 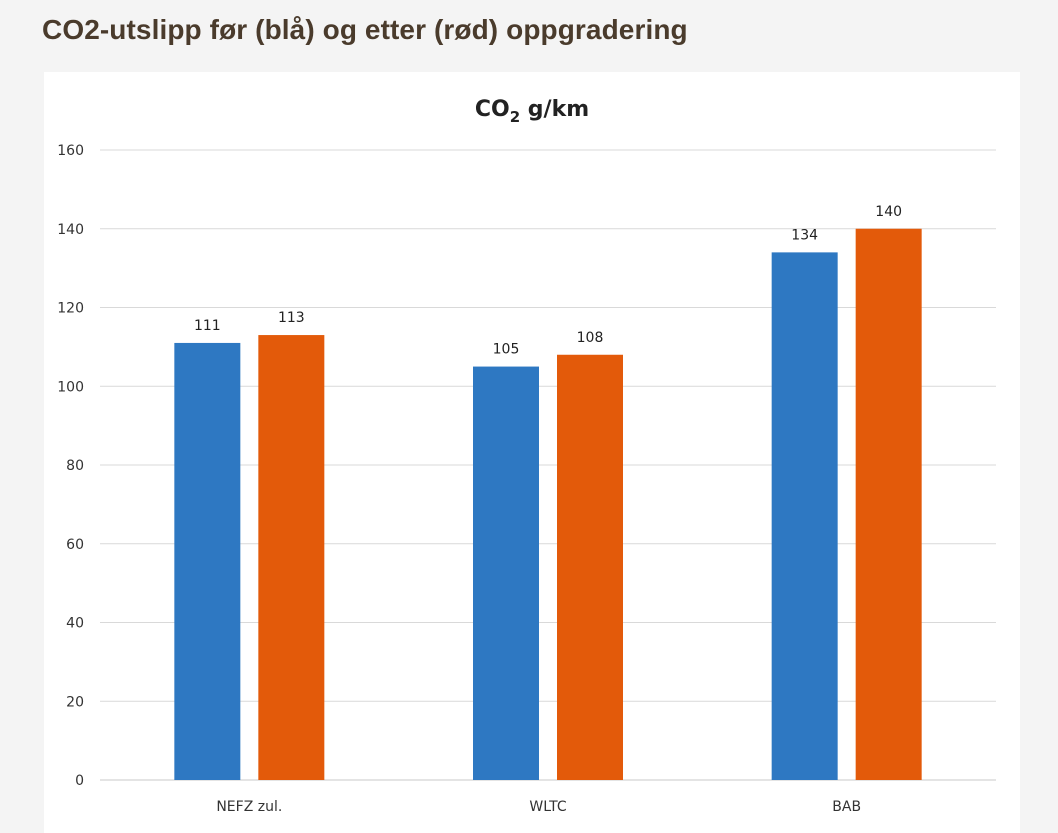 I want to click on chart-title: CO2 g/km, so click(x=532, y=111).